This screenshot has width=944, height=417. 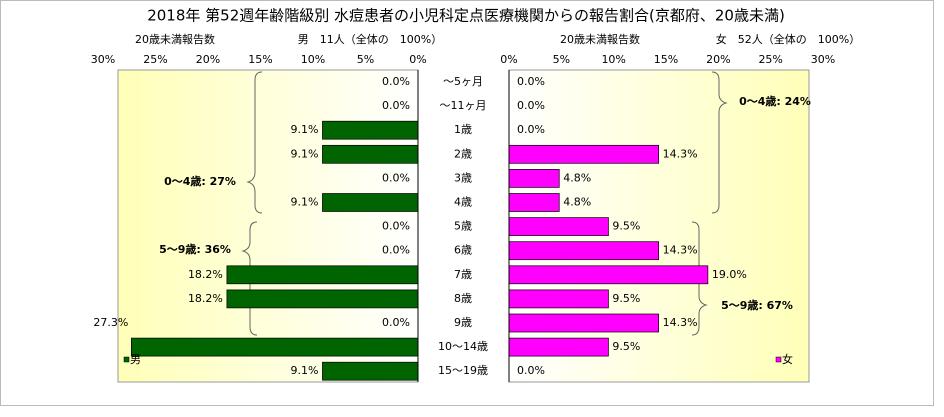 I want to click on category-label: 9歳, so click(x=463, y=322).